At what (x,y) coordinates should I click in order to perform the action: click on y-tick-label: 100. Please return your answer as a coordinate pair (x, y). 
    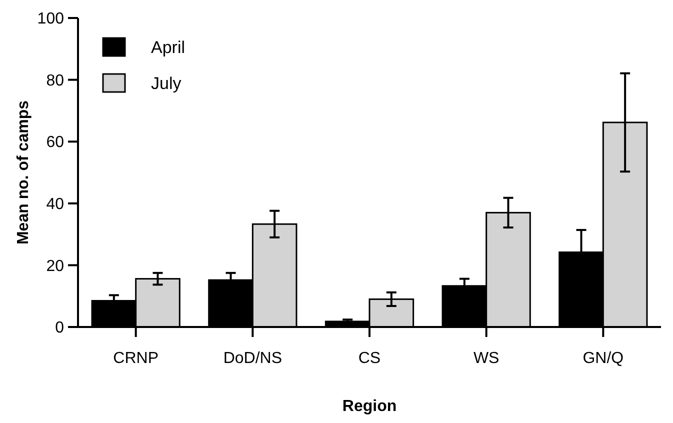
    Looking at the image, I should click on (50, 19).